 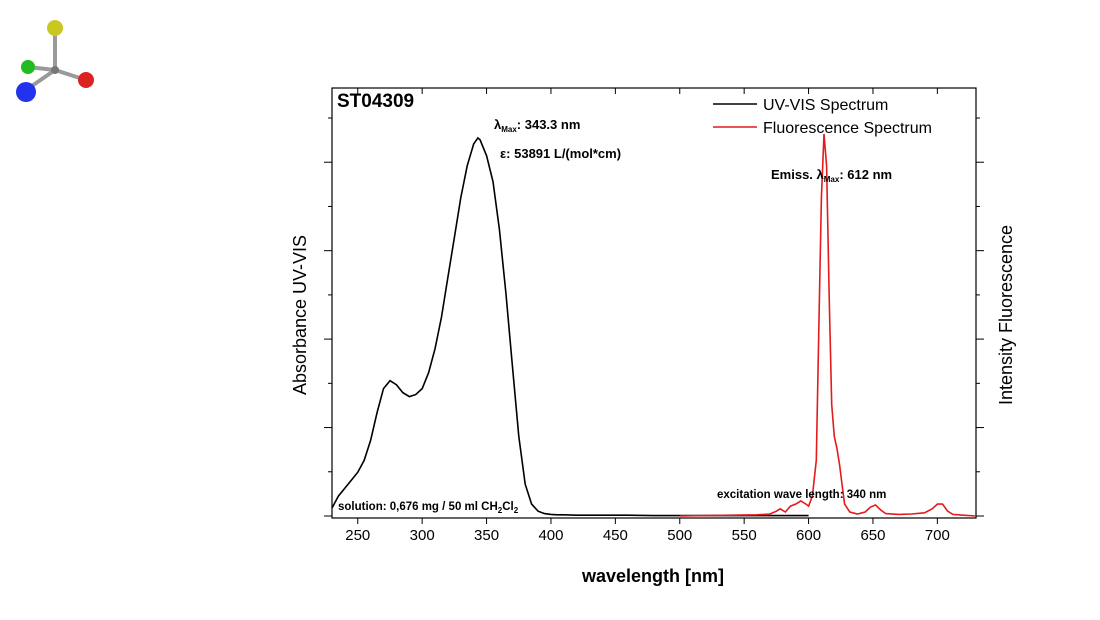 What do you see at coordinates (375, 101) in the screenshot?
I see `chart-title: ST04309` at bounding box center [375, 101].